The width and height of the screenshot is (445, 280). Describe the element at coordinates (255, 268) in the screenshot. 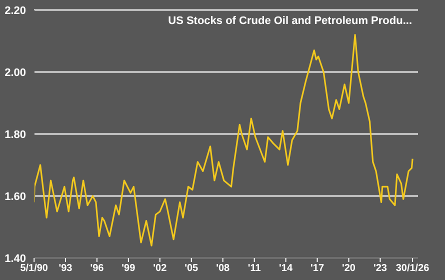

I see `x-tick-label: '11` at that location.